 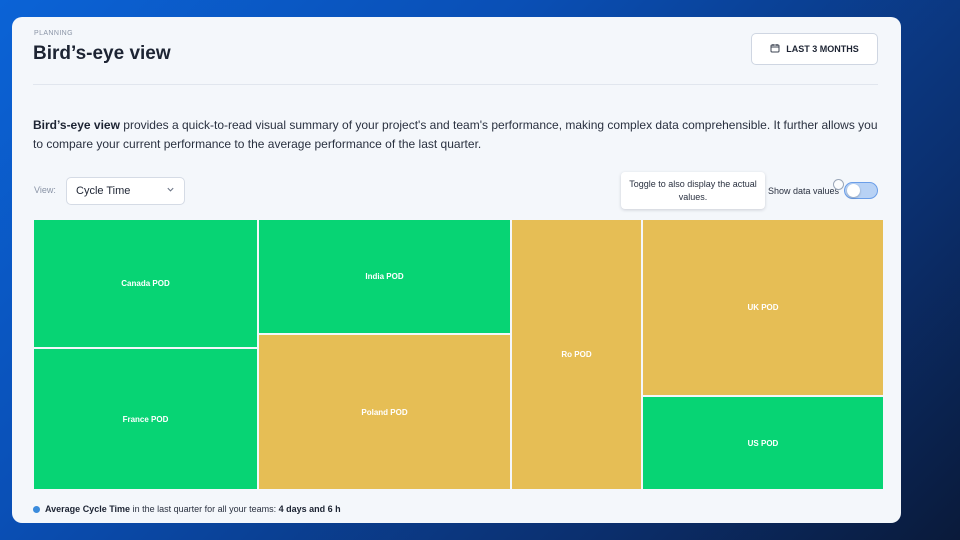 I want to click on tile-india-pod: India POD, so click(x=384, y=276).